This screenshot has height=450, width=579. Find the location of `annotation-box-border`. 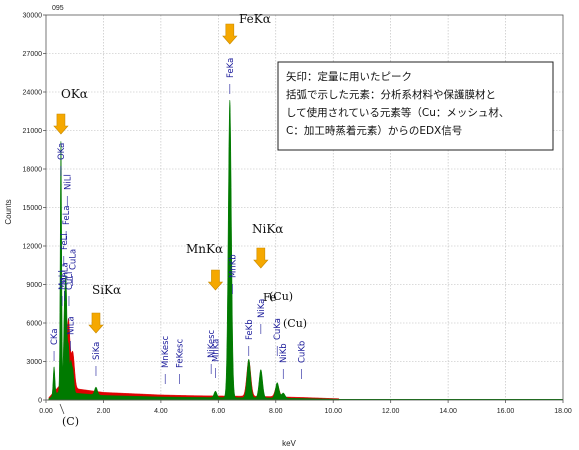

annotation-box-border is located at coordinates (415, 106).